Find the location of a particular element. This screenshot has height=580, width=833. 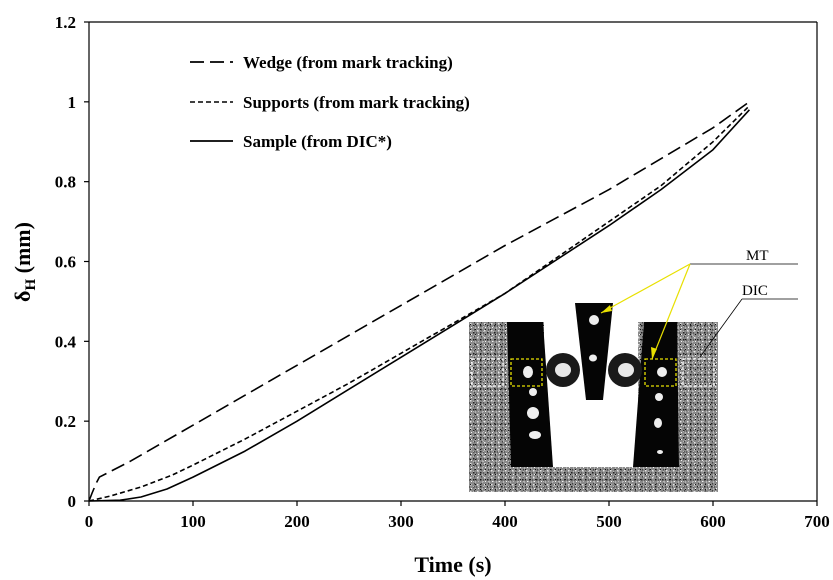

y-axis-title-unit: (mm) is located at coordinates (22, 250).